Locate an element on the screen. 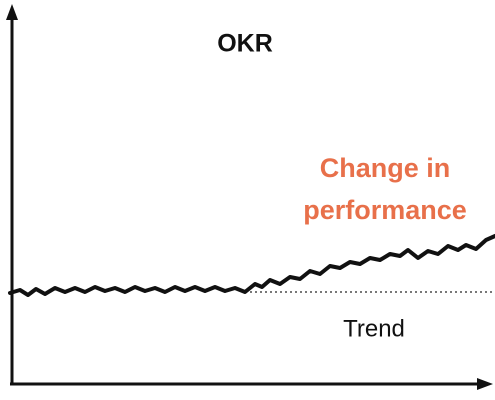 This screenshot has height=400, width=495. annotation-line: Change in is located at coordinates (385, 168).